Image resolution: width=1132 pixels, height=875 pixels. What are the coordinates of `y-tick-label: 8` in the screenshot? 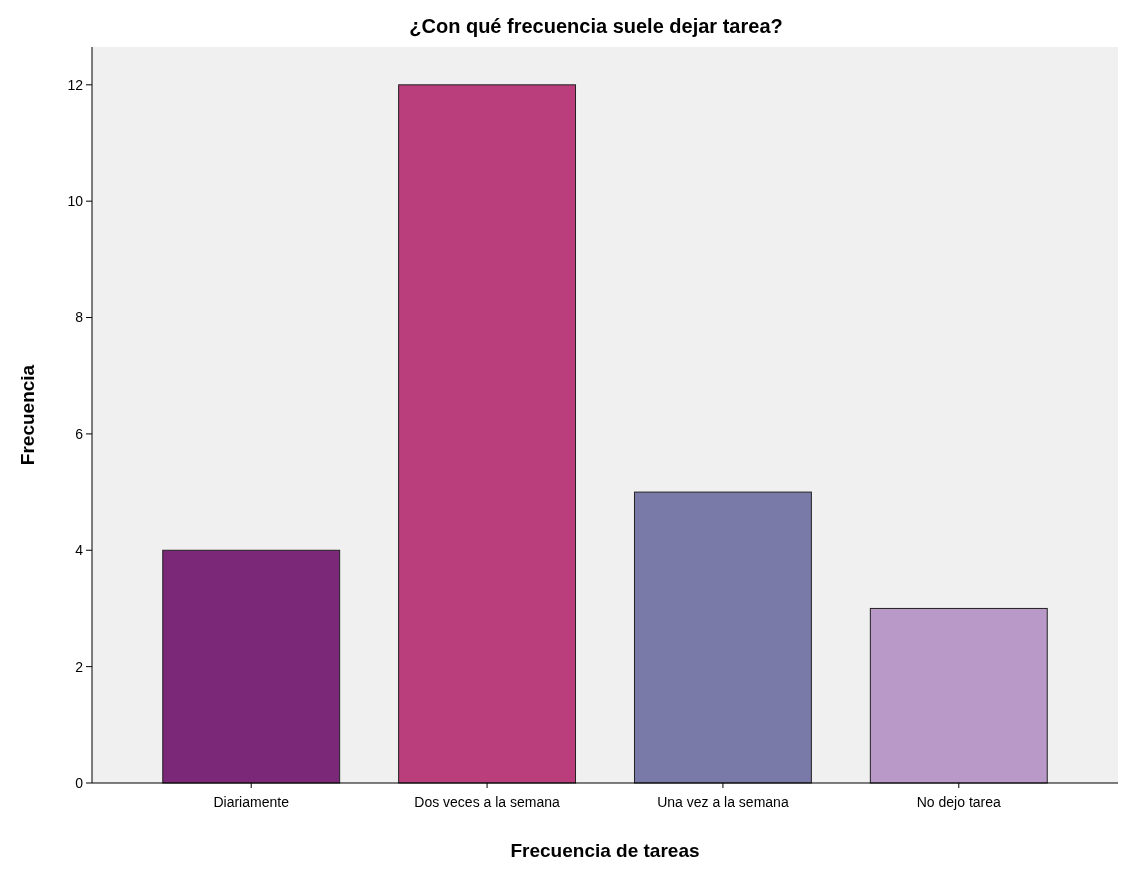 It's located at (79, 317).